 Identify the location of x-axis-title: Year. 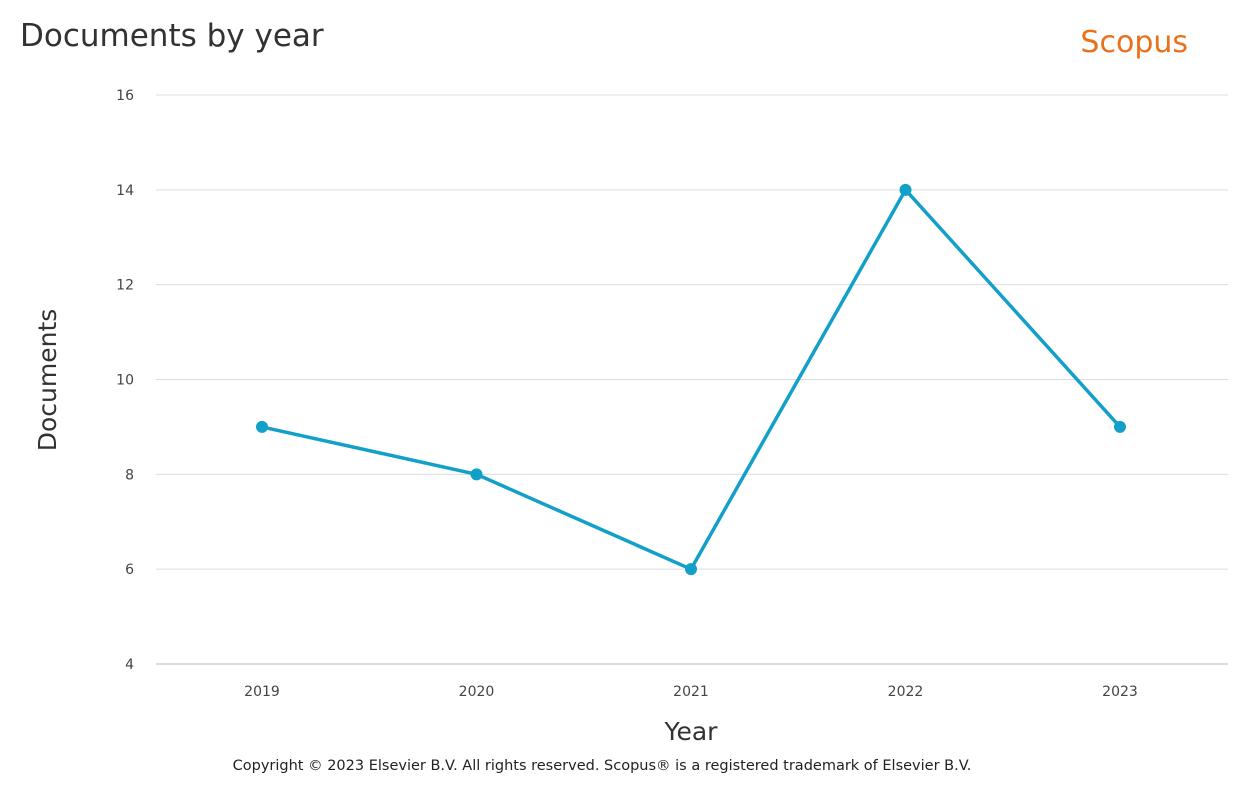
(691, 731).